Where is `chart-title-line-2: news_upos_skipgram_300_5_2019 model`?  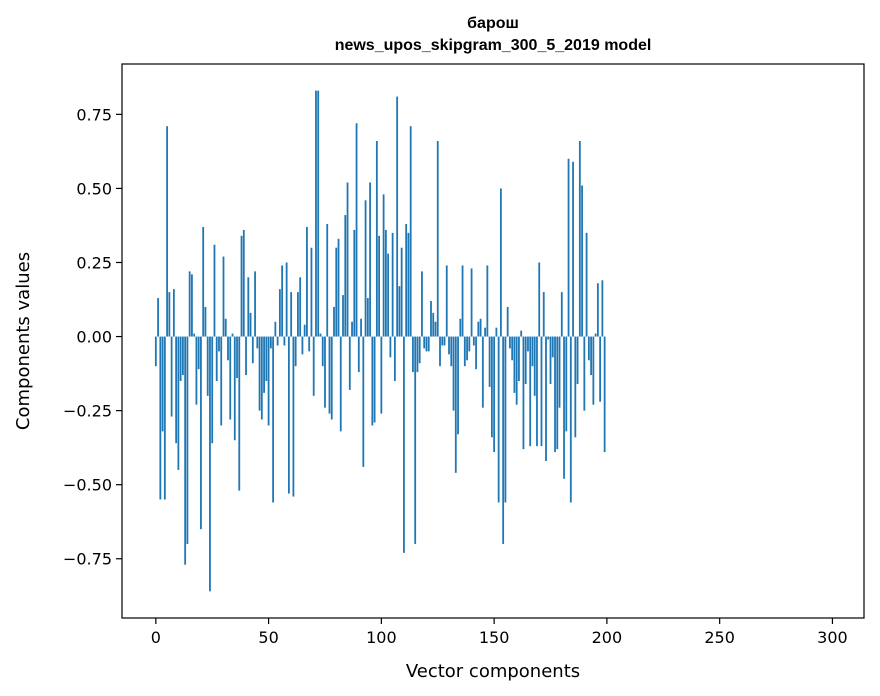
chart-title-line-2: news_upos_skipgram_300_5_2019 model is located at coordinates (493, 45).